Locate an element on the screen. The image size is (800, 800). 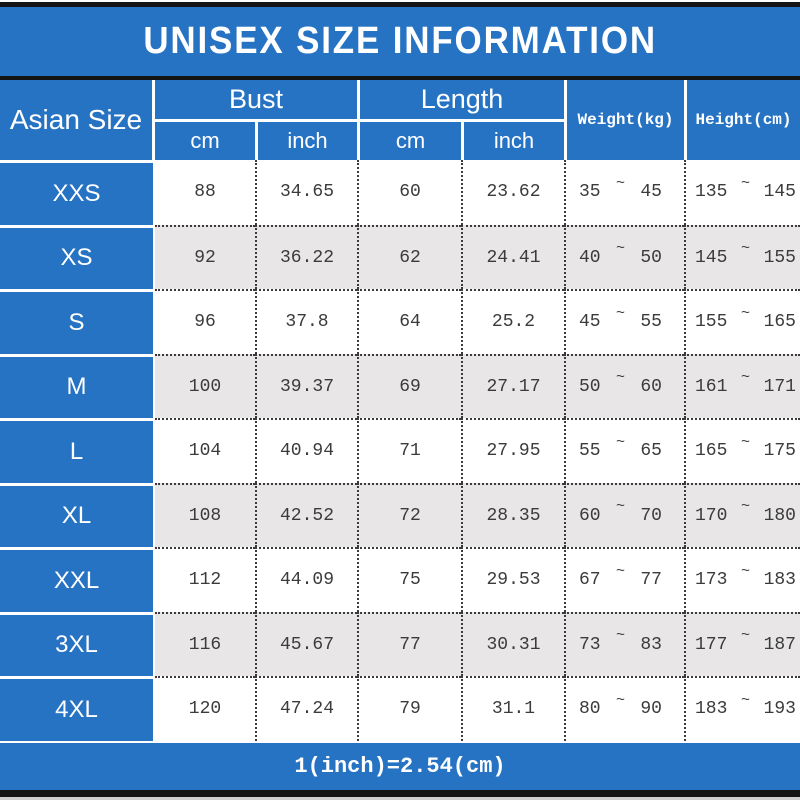
height-range-cell: 183 ~193 is located at coordinates (742, 708).